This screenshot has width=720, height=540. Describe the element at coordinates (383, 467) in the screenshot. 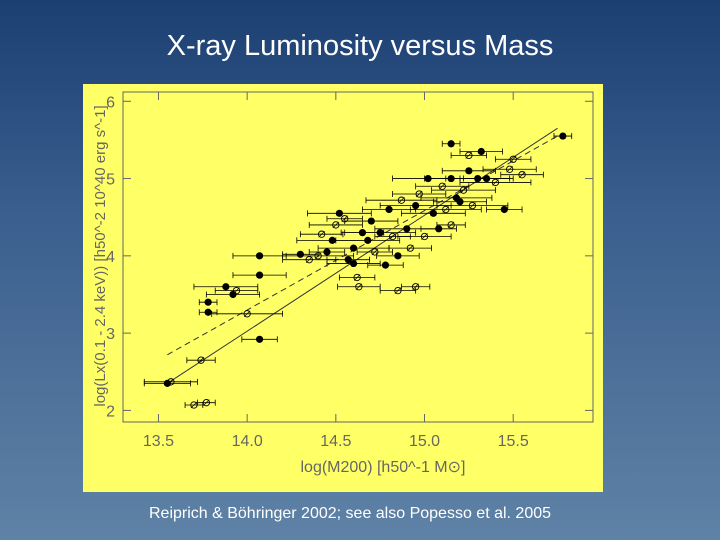

I see `x-axis-label: log(M200) [h50^-1 M⊙]` at that location.